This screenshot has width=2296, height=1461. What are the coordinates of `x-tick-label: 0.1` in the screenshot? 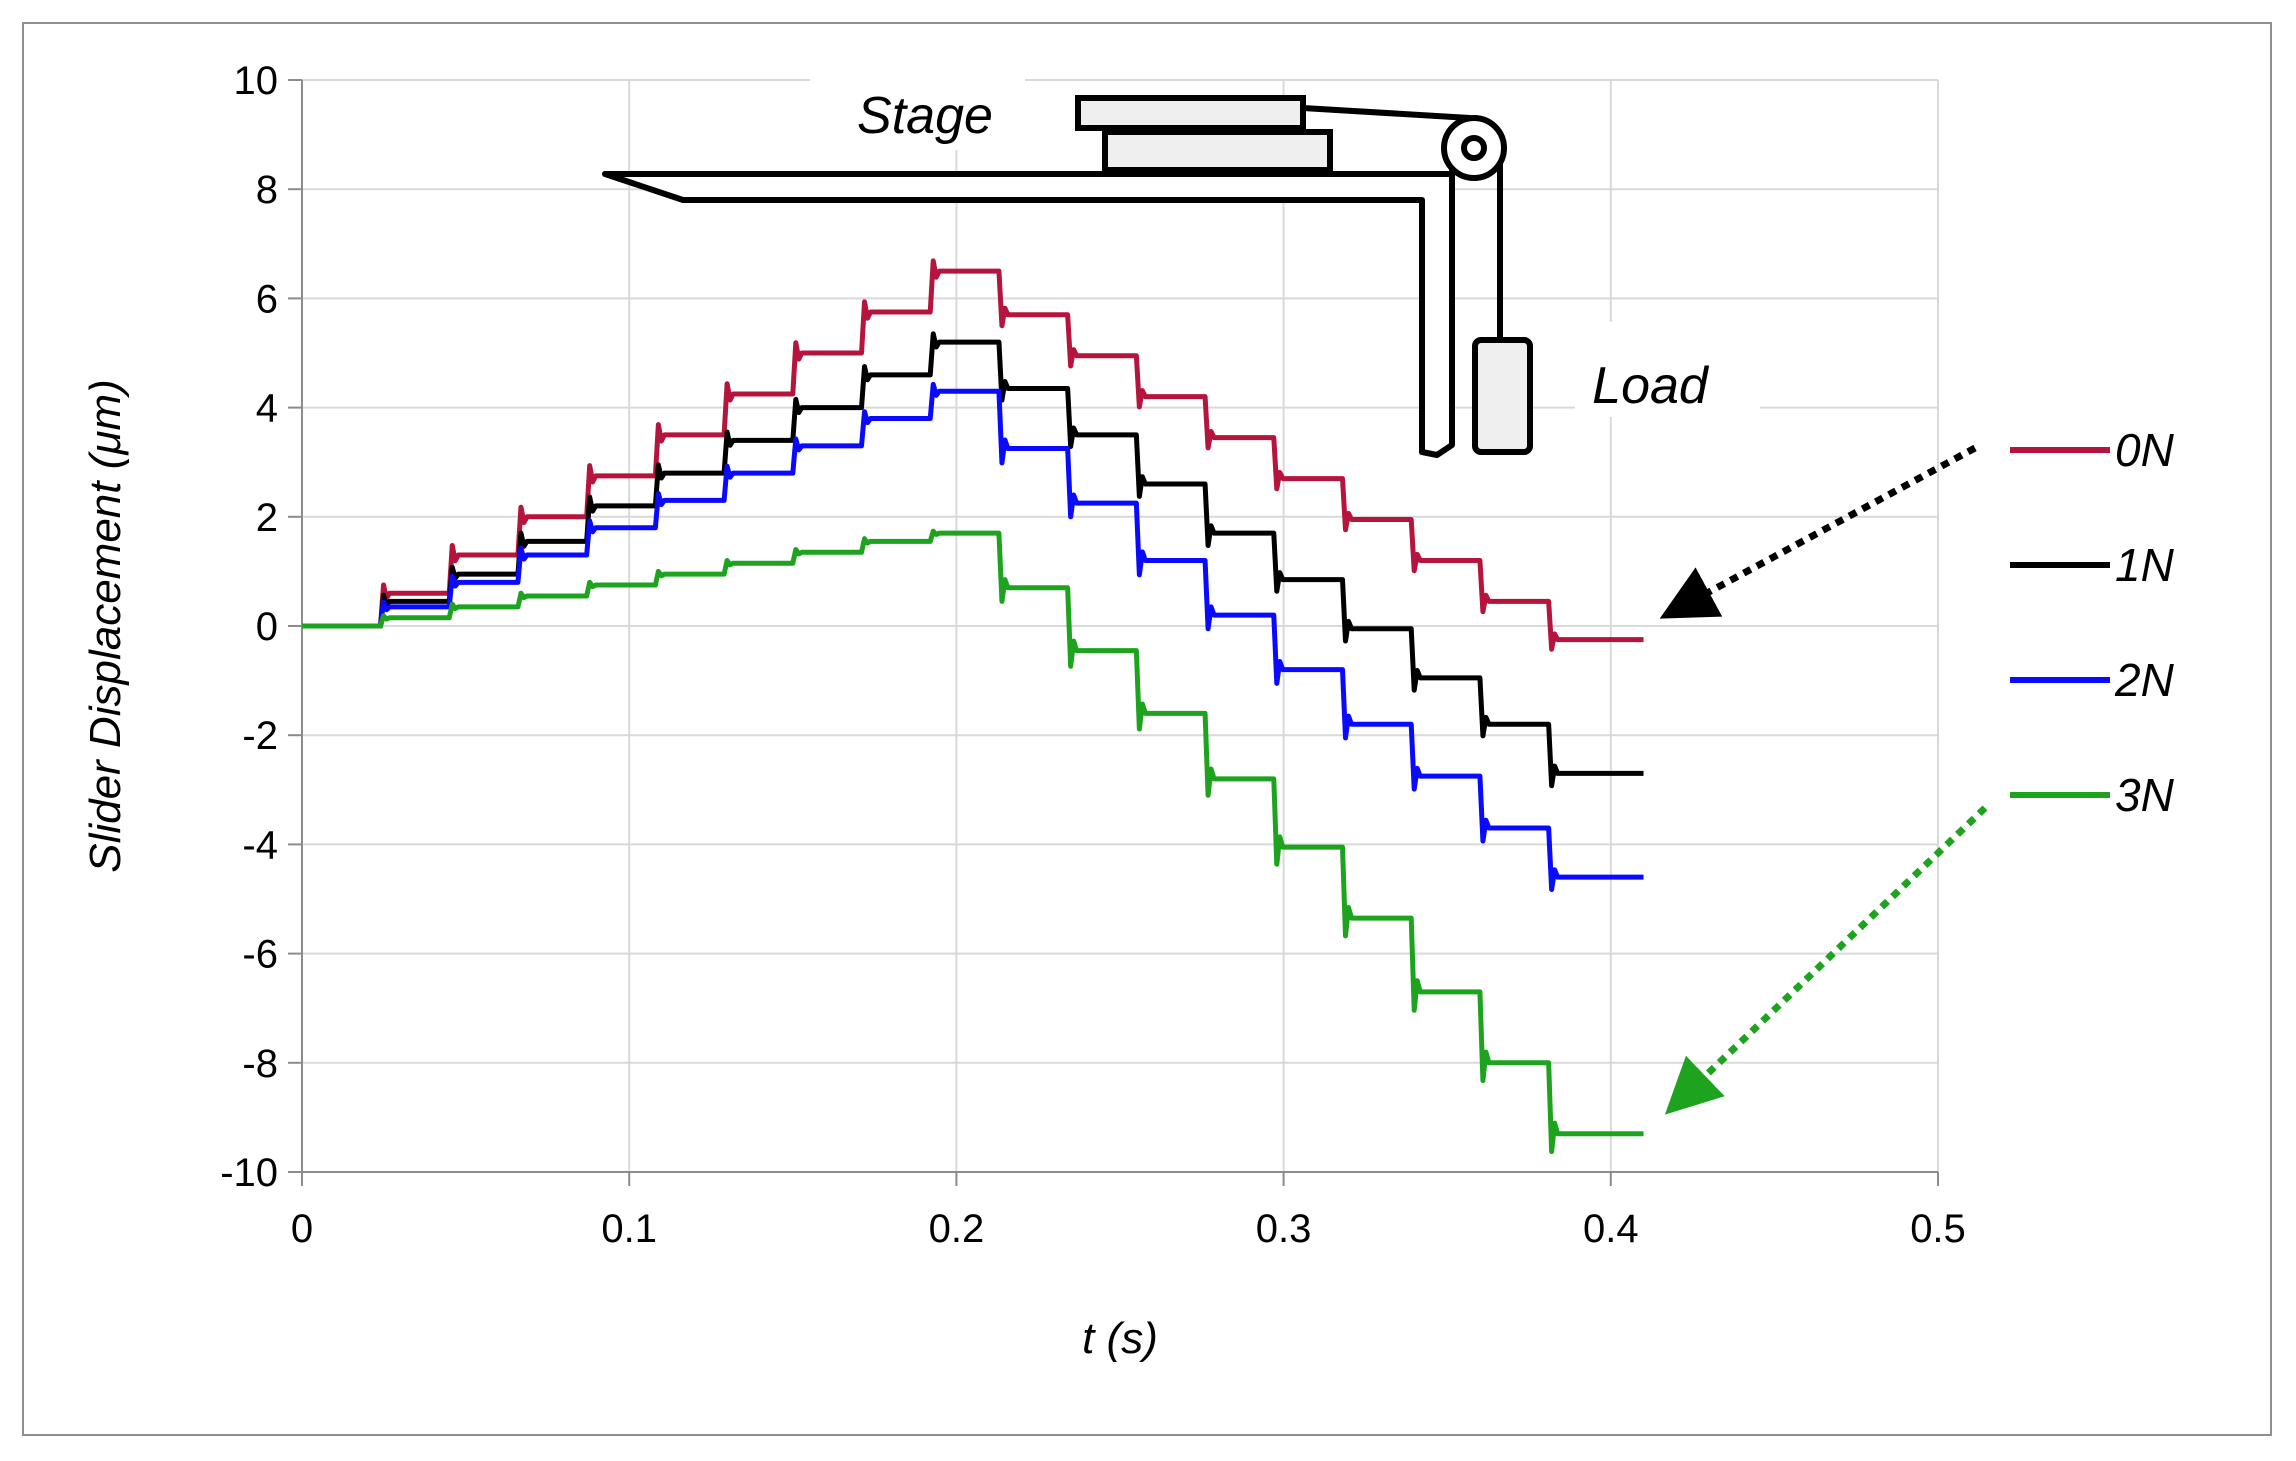 It's located at (629, 1229).